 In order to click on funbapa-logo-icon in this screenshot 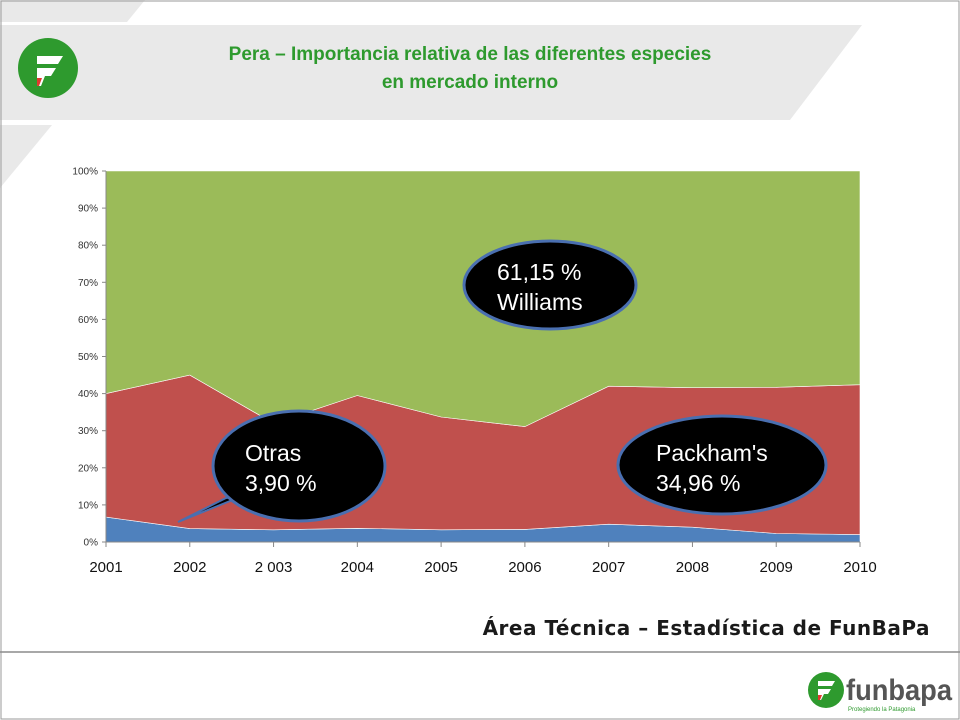, I will do `click(48, 68)`.